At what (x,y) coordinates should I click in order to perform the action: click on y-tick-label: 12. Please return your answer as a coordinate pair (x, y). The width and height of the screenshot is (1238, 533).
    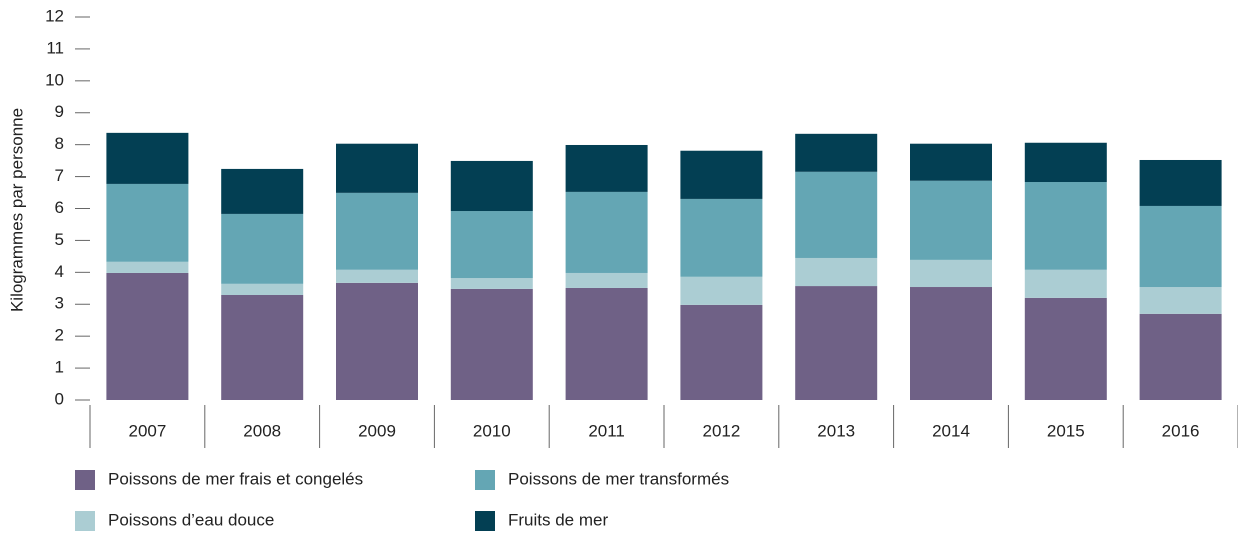
    Looking at the image, I should click on (54, 15).